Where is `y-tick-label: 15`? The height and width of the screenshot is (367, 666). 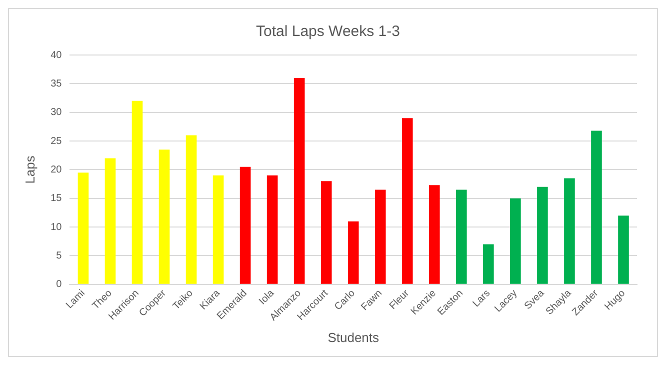
y-tick-label: 15 is located at coordinates (56, 198).